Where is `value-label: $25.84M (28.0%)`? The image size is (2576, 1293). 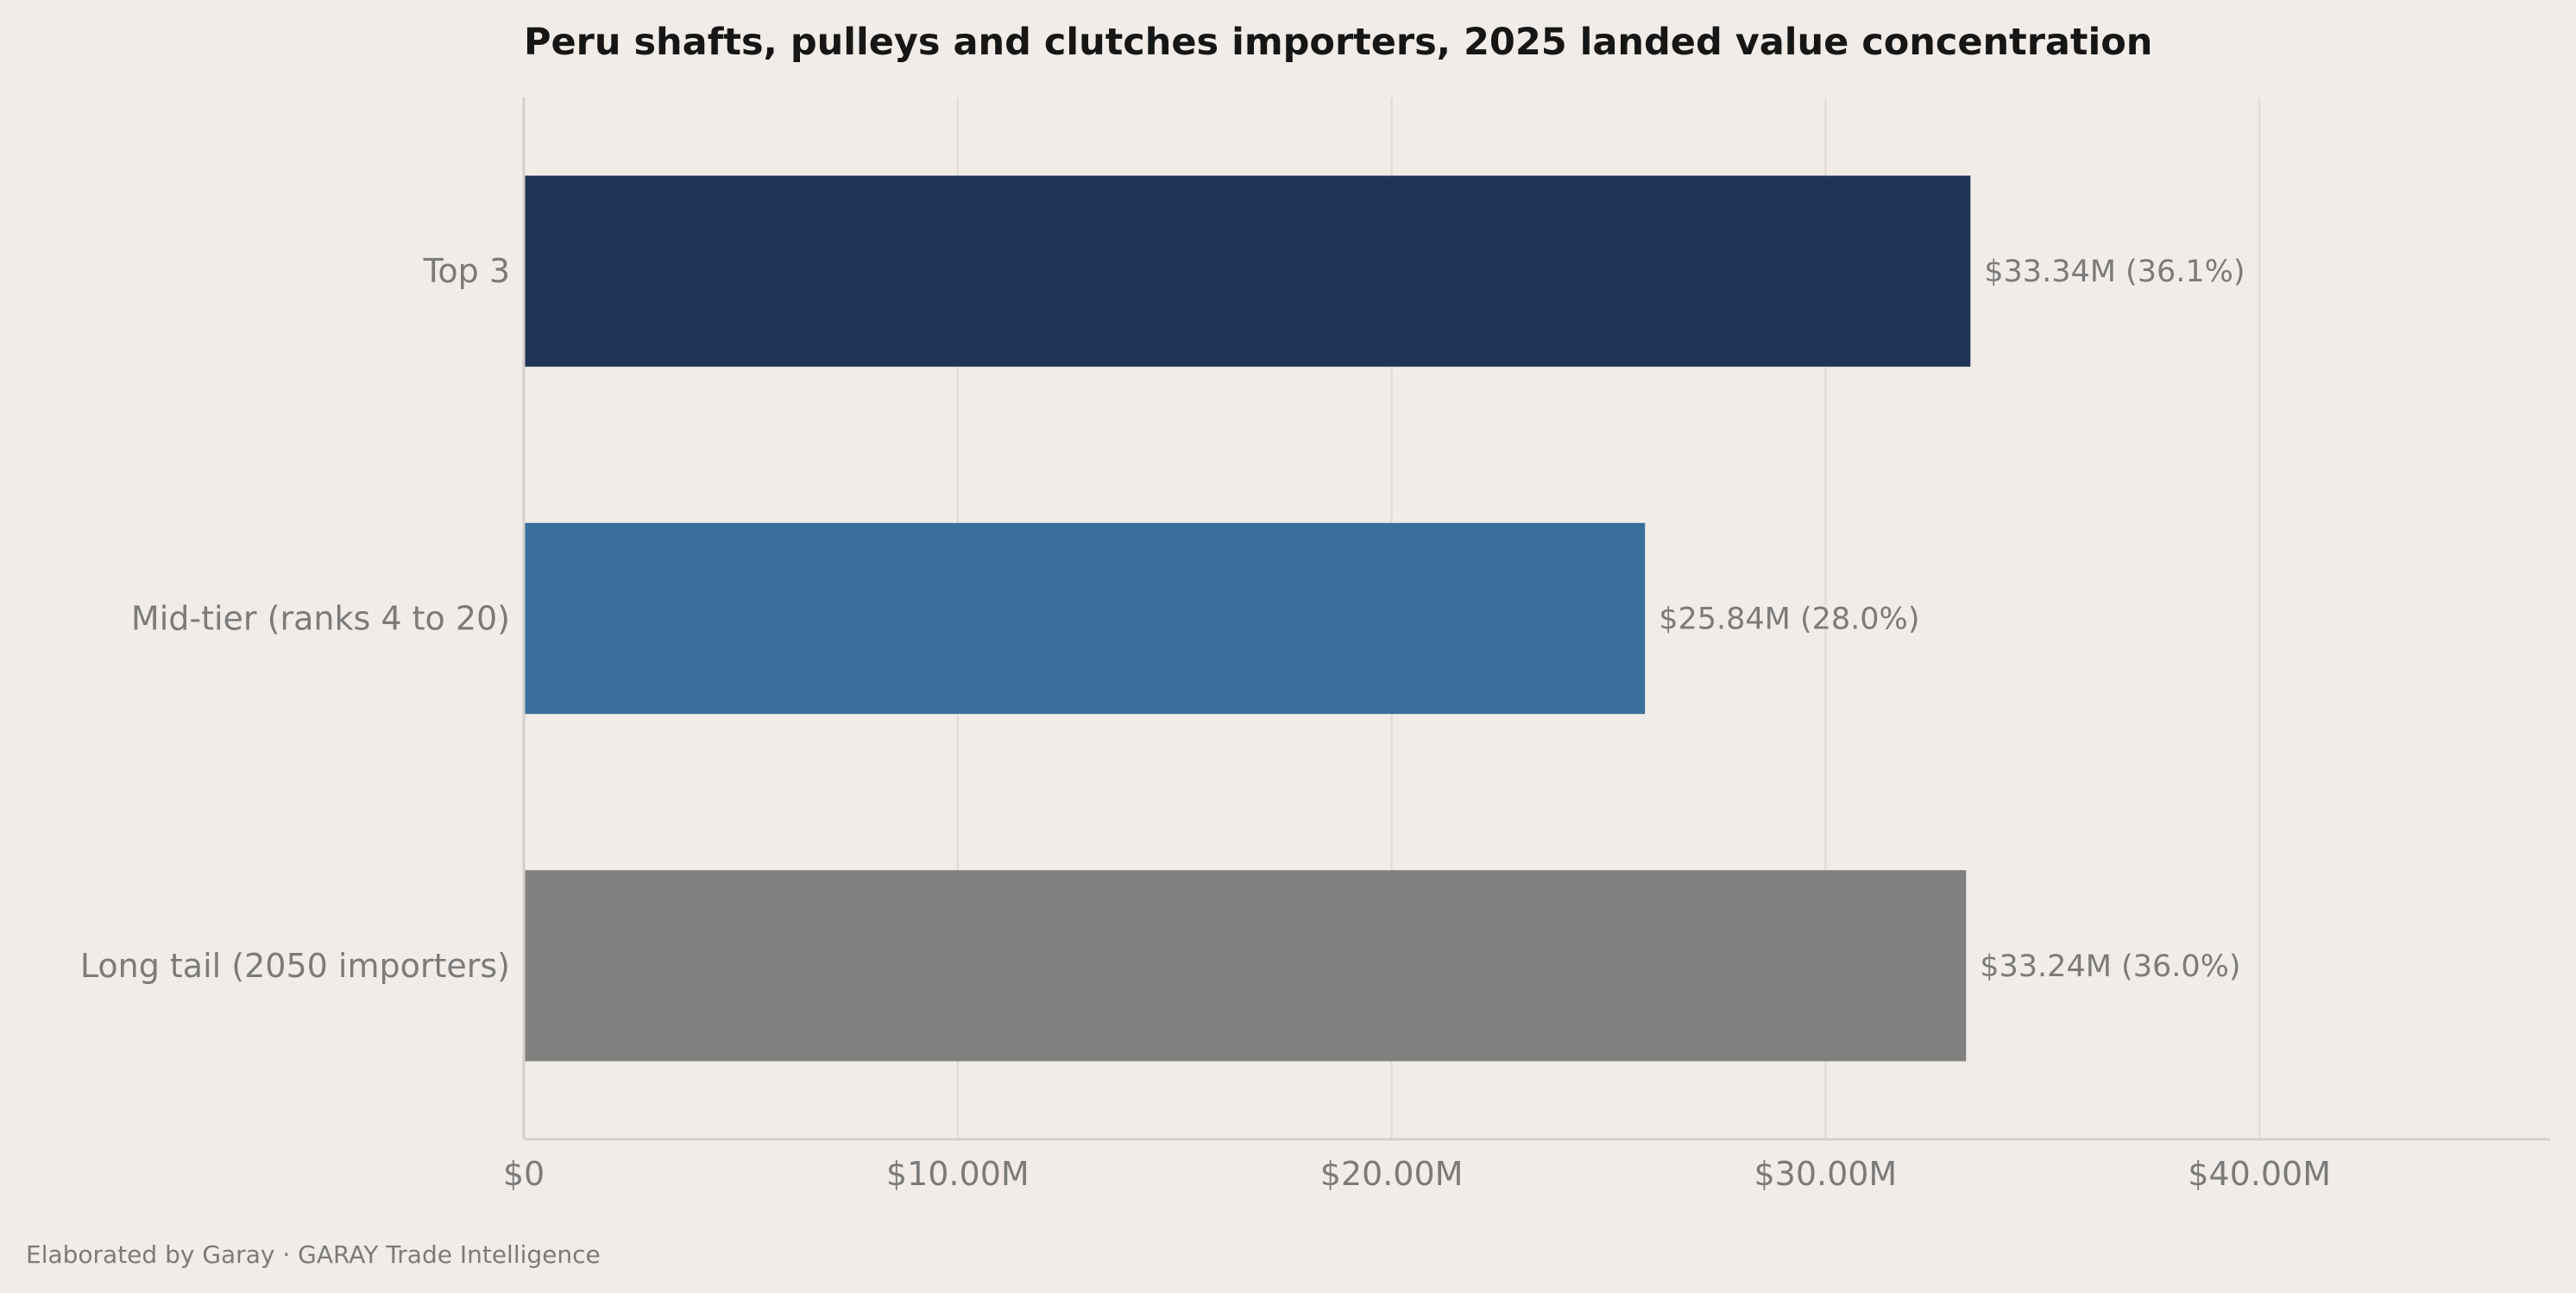
value-label: $25.84M (28.0%) is located at coordinates (1789, 619).